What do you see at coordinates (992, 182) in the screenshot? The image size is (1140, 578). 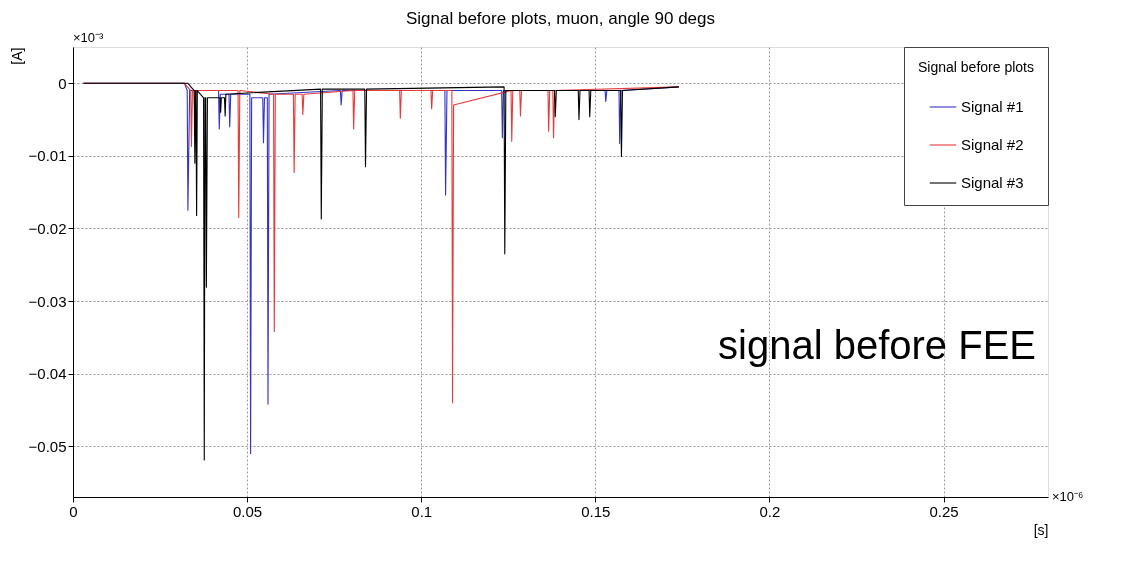 I see `legend-label: Signal #3` at bounding box center [992, 182].